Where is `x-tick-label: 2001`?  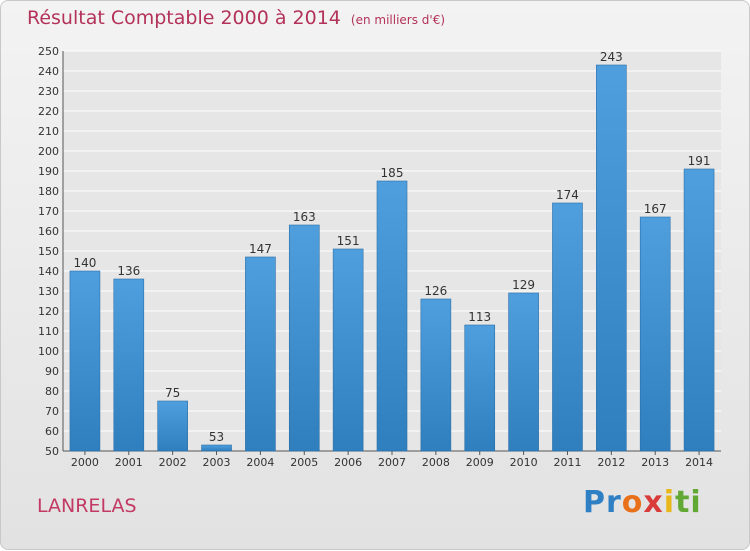 x-tick-label: 2001 is located at coordinates (129, 462).